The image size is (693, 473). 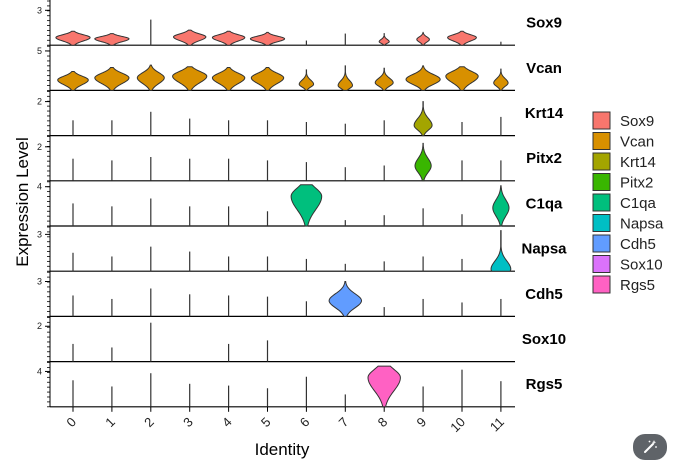 I want to click on magic-wand-button, so click(x=650, y=447).